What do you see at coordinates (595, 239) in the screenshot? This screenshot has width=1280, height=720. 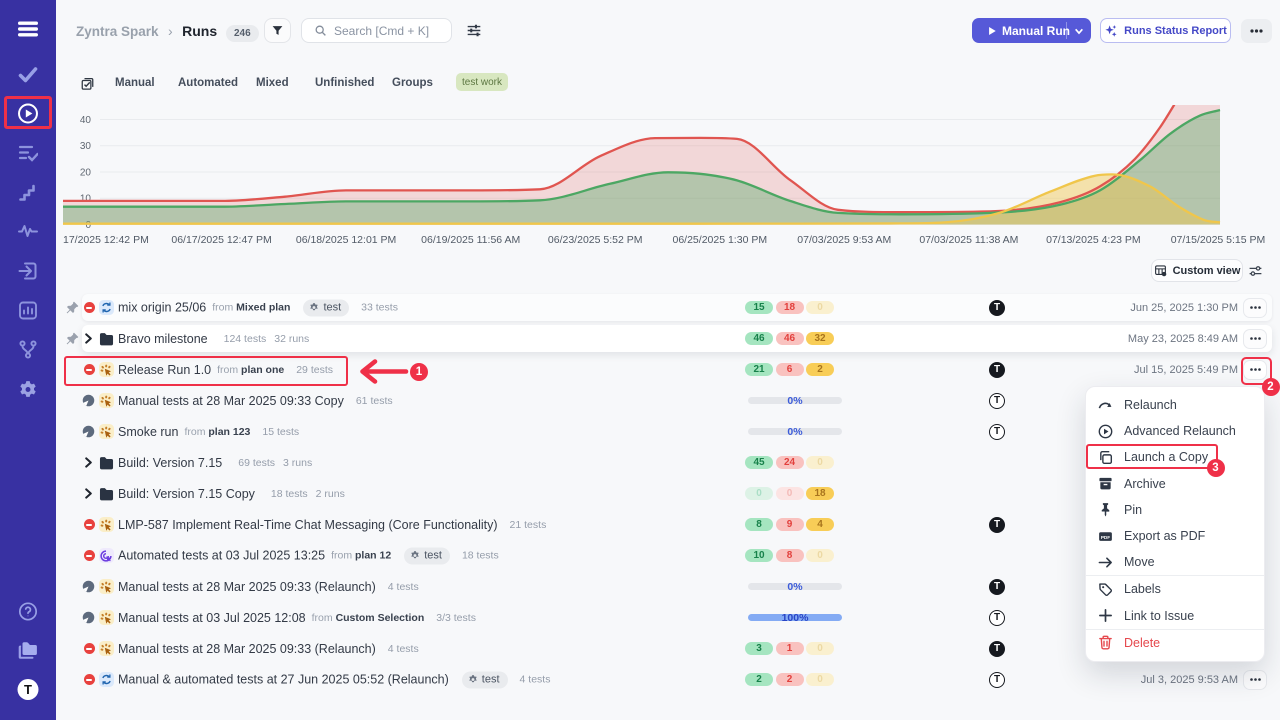 I see `svg-text: 06/23/2025 5:52 PM` at bounding box center [595, 239].